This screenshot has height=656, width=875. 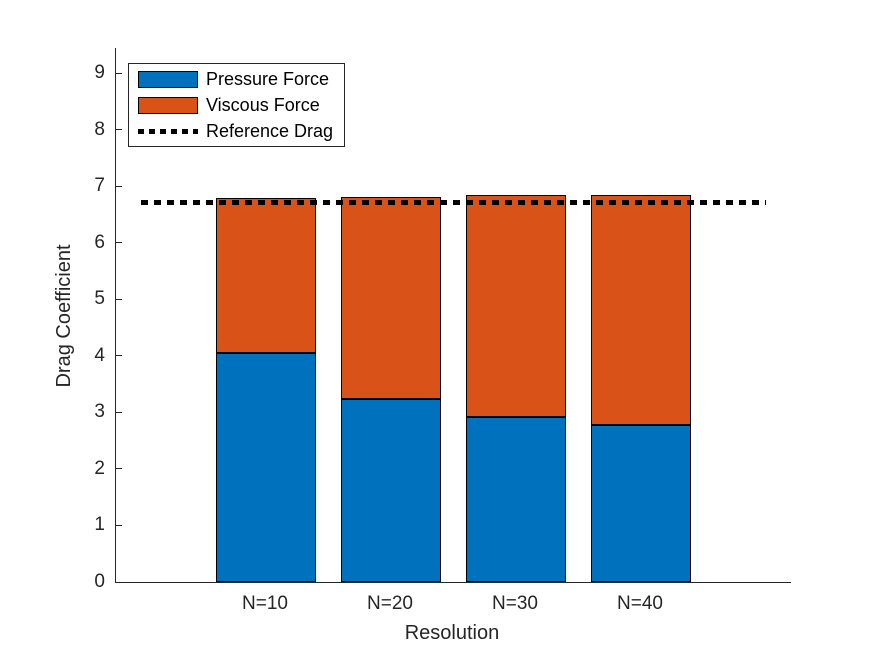 I want to click on legend-swatch-viscous-force, so click(x=168, y=105).